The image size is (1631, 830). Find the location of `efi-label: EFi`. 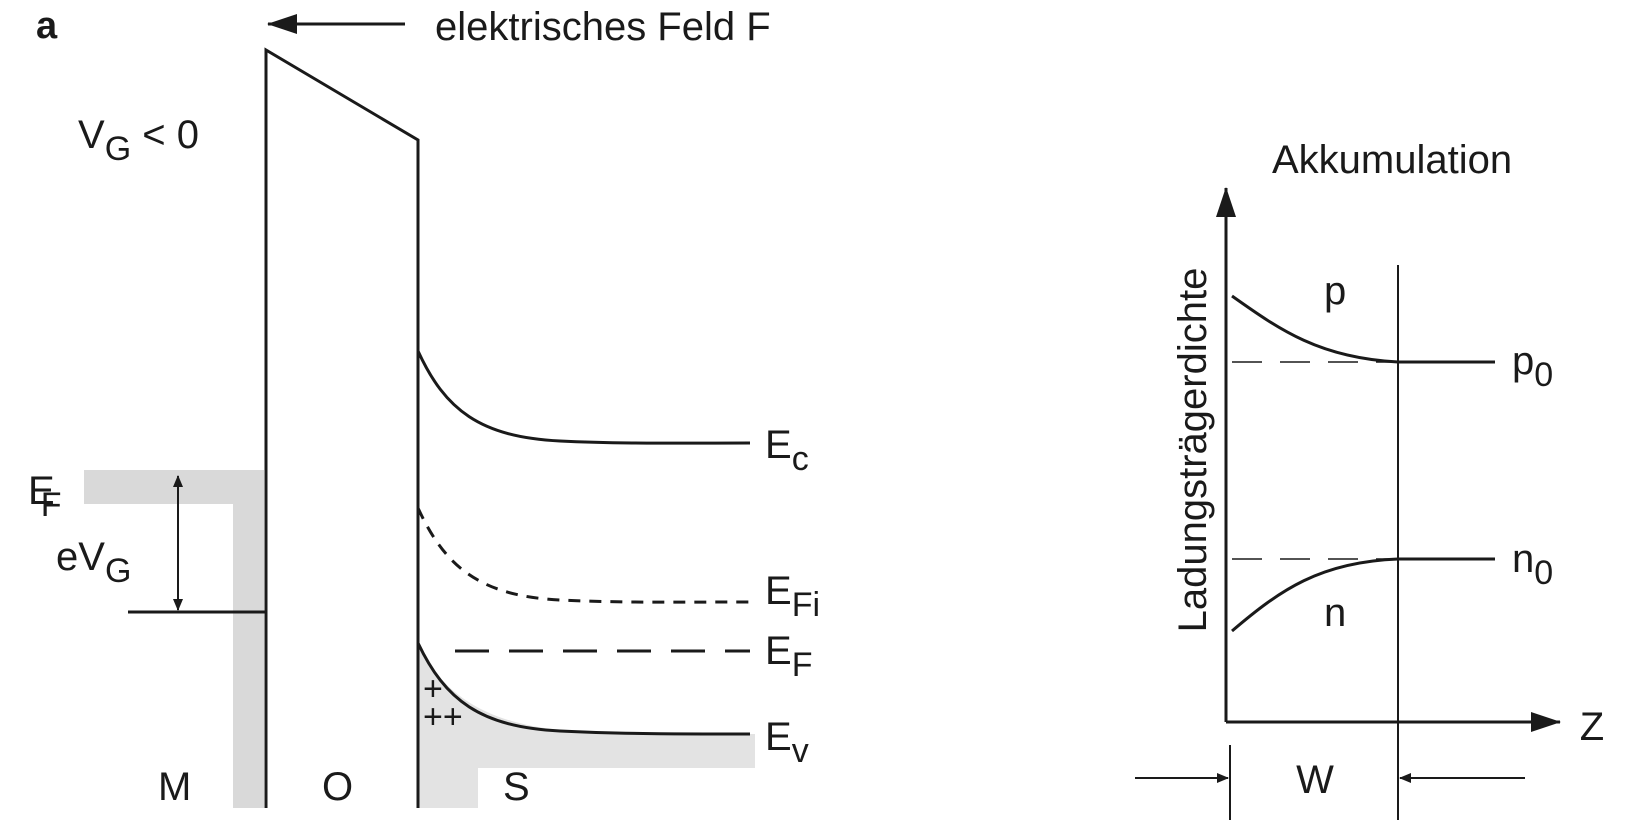

efi-label: EFi is located at coordinates (792, 596).